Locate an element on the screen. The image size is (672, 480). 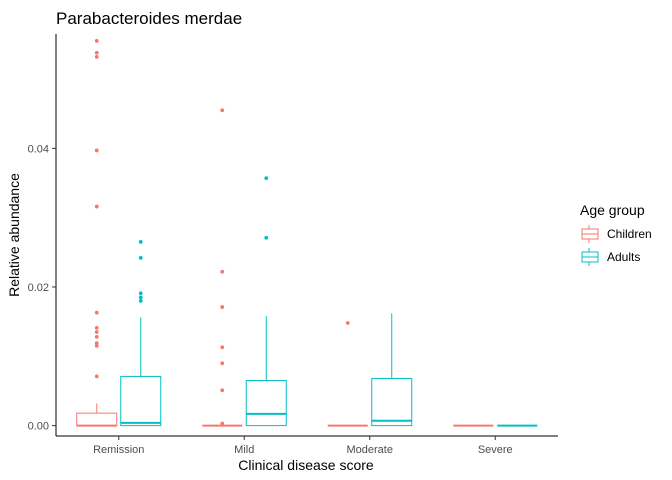
box-children-remission is located at coordinates (97, 233).